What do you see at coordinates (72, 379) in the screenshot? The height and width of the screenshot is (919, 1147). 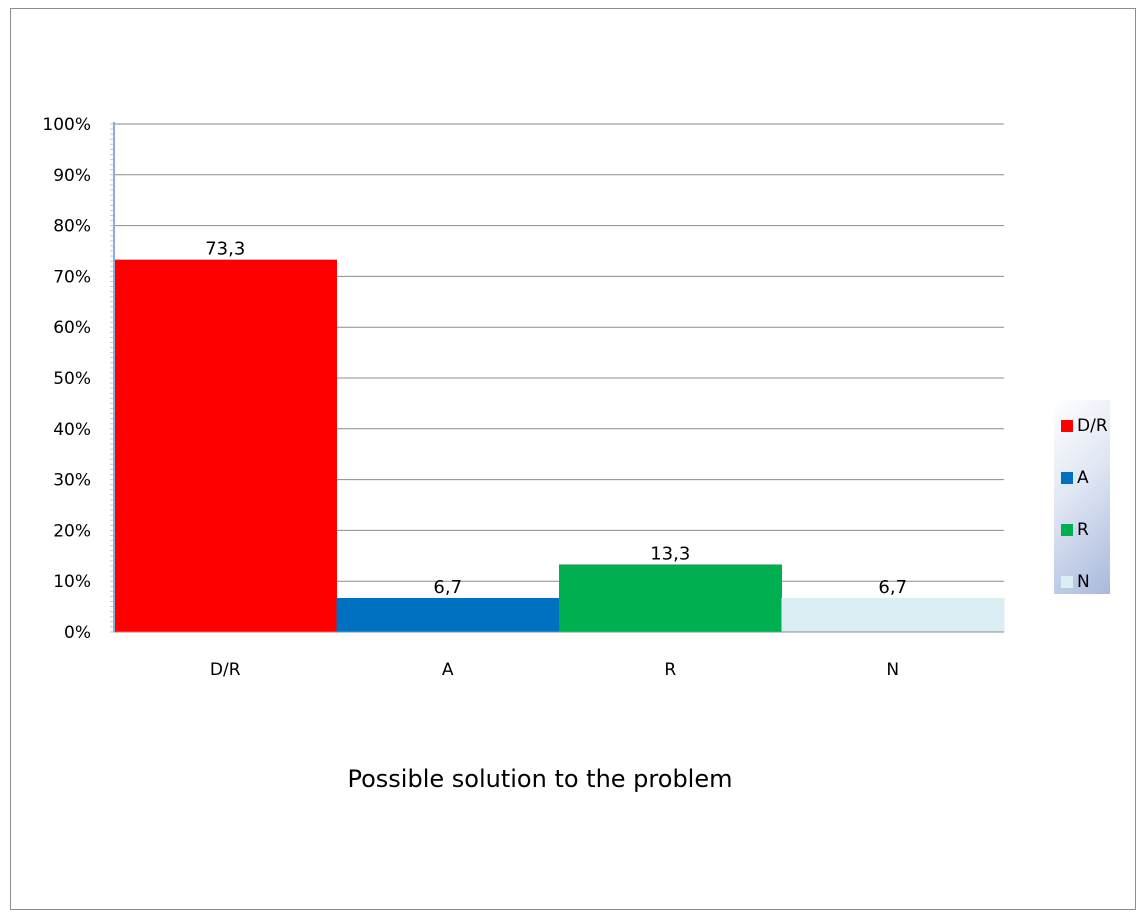 I see `y-tick-label: 50%` at bounding box center [72, 379].